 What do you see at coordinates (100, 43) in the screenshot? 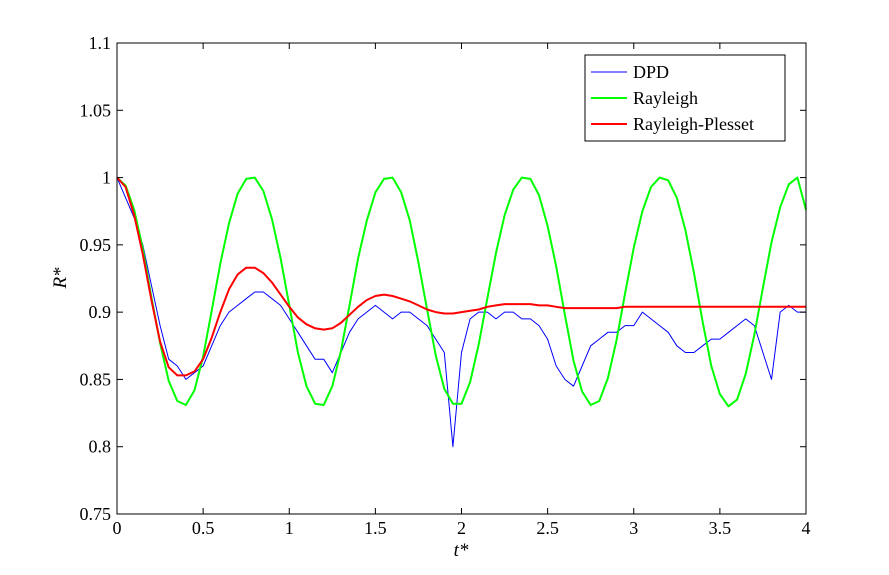
I see `y-tick-label: 1.1` at bounding box center [100, 43].